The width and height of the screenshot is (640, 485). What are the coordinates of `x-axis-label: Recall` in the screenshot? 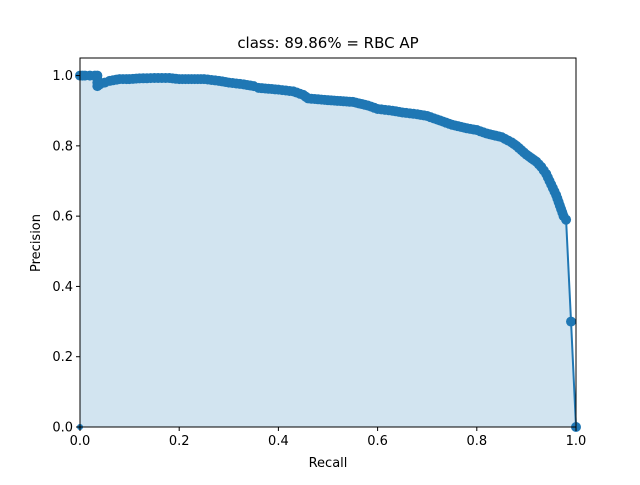 It's located at (328, 463).